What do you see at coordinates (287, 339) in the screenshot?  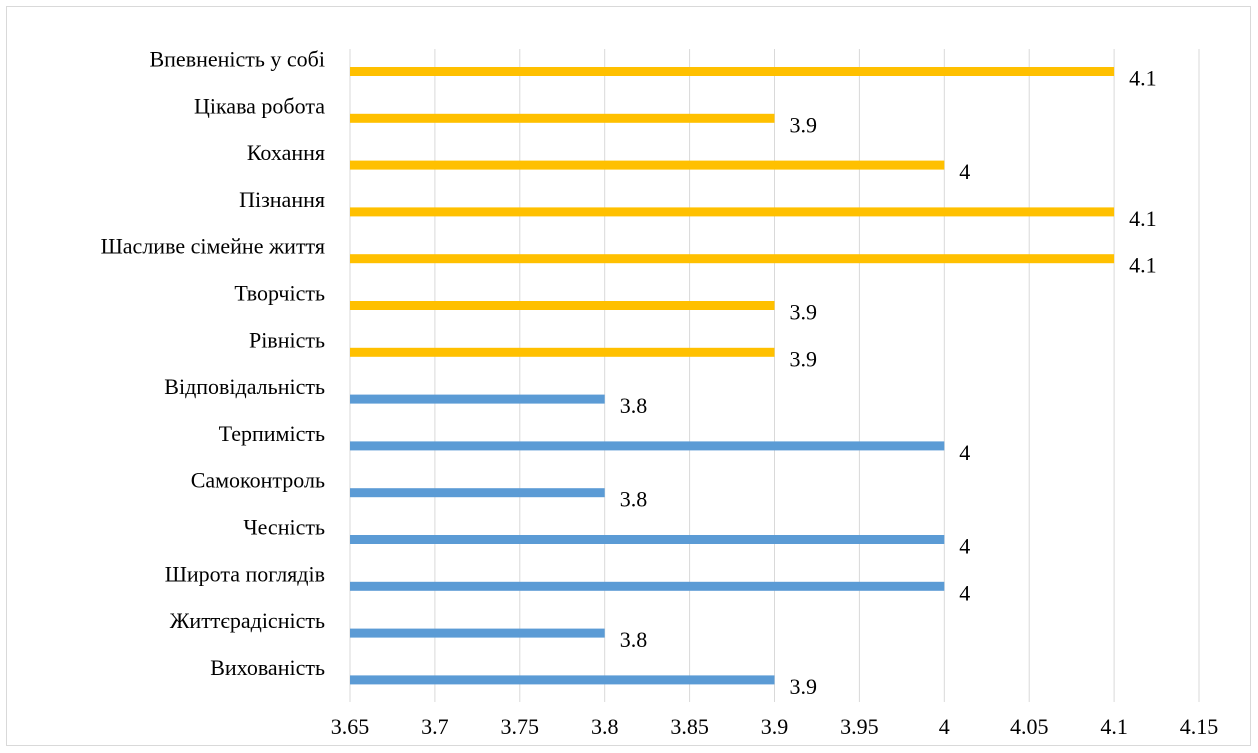 I see `category-label: Рівність` at bounding box center [287, 339].